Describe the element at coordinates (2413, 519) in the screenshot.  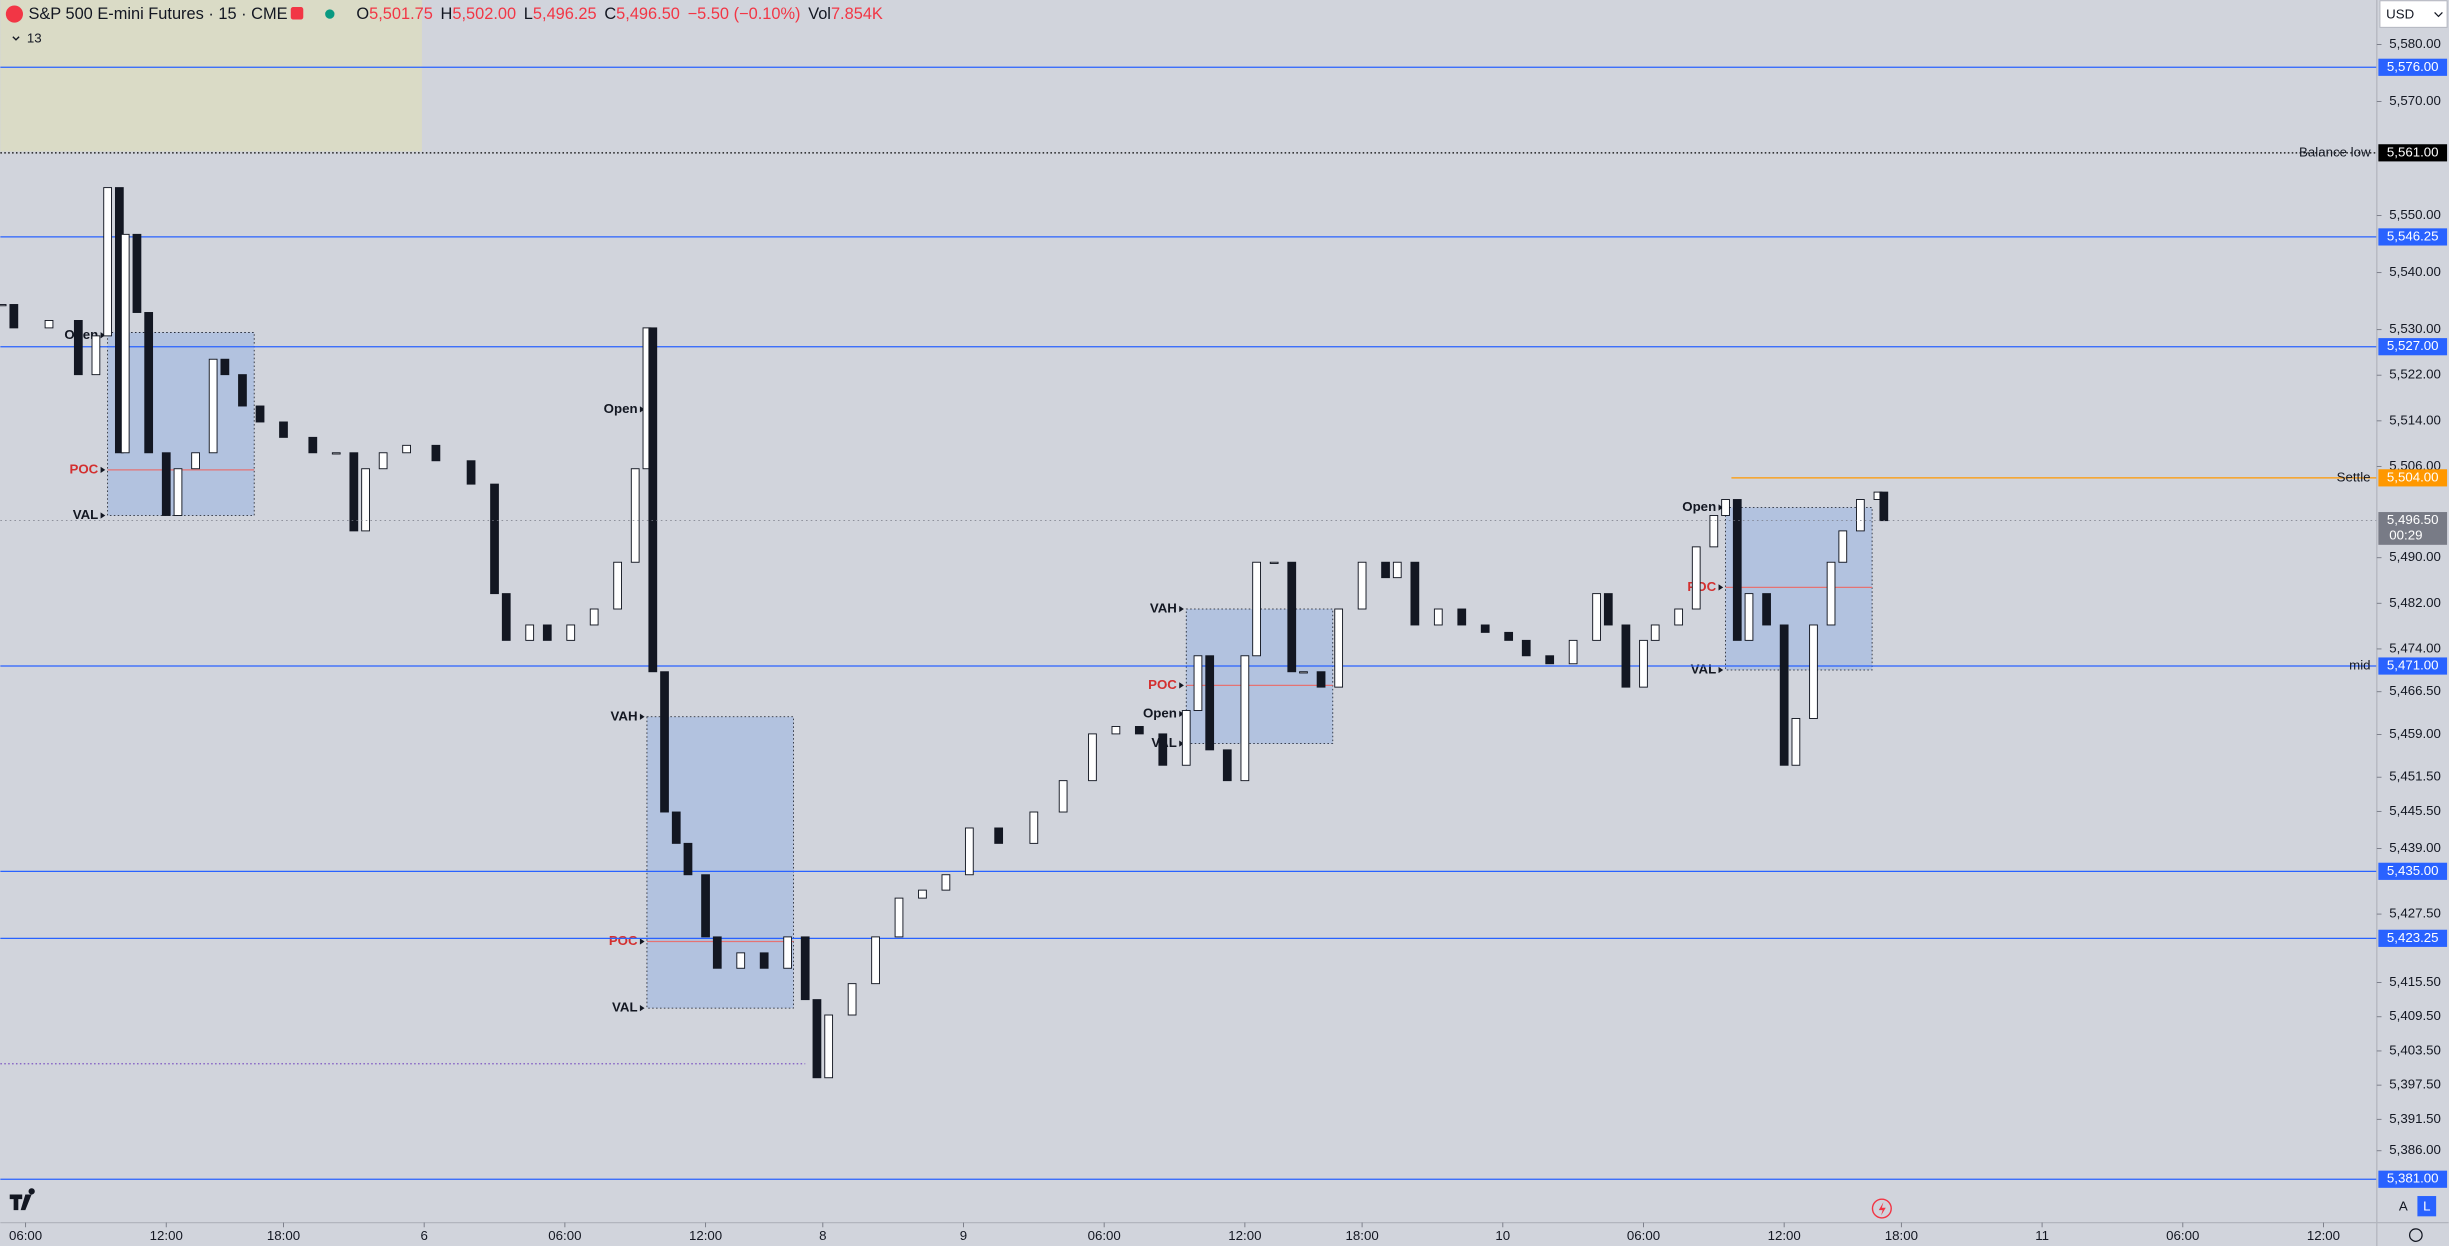
I see `last-price-label: 5,496.50` at that location.